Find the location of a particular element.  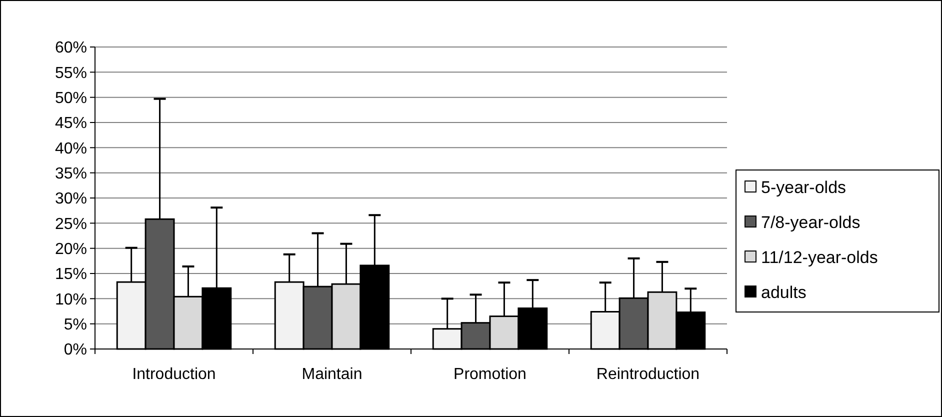

y-tick-label: 60% is located at coordinates (70, 48).